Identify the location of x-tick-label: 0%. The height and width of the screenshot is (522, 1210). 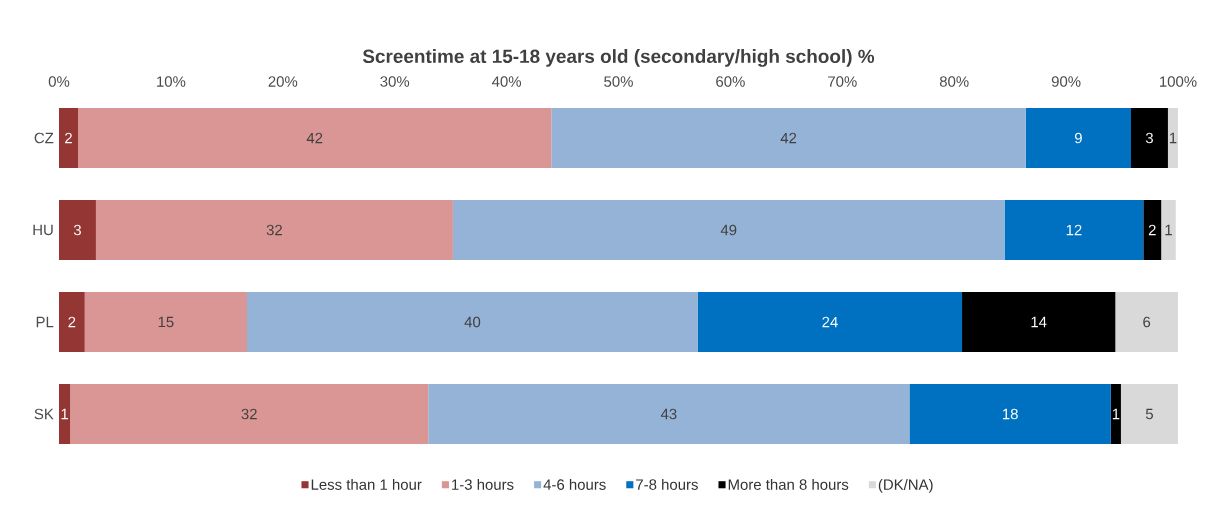
(59, 81).